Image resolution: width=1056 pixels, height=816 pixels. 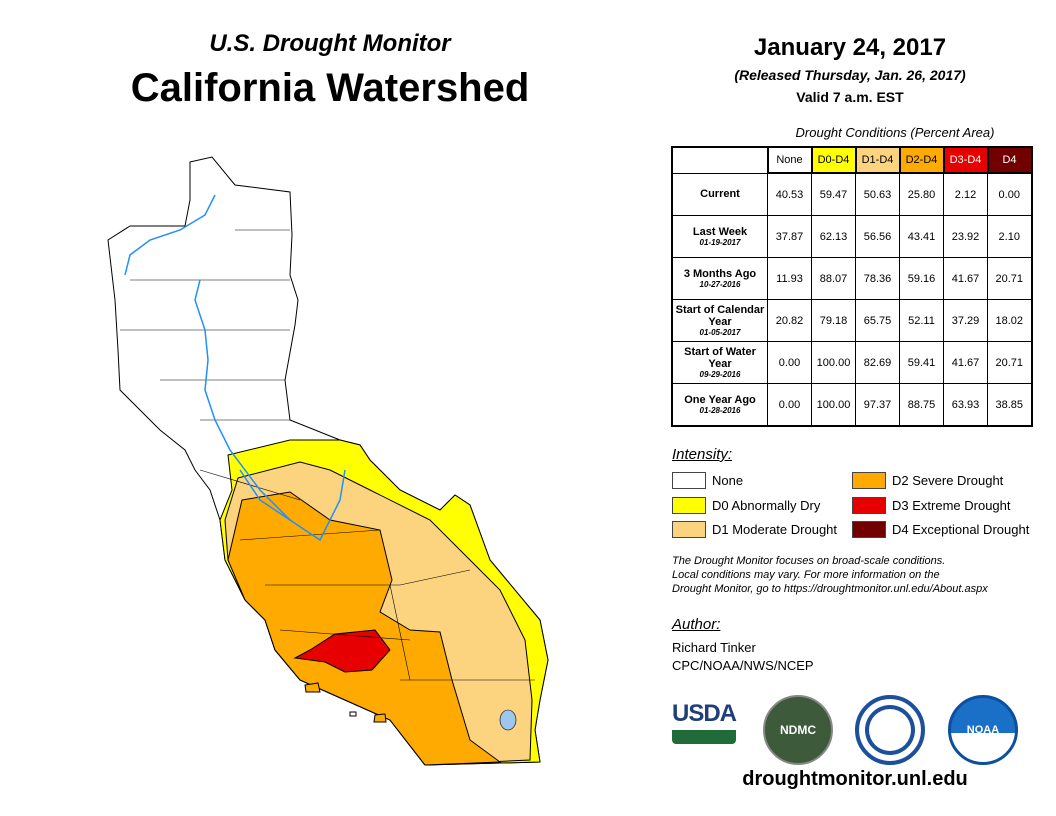 I want to click on legend-label: D2 Severe Drought, so click(x=948, y=480).